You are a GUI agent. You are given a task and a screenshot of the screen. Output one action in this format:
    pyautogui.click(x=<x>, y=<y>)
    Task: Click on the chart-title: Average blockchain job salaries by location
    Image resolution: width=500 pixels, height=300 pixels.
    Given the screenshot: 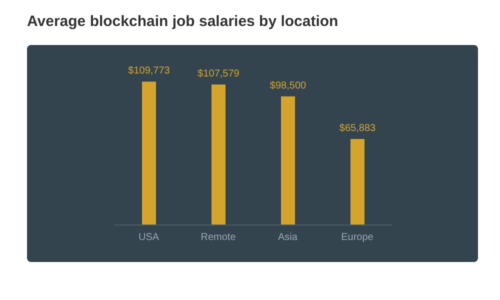 What is the action you would take?
    pyautogui.click(x=182, y=21)
    